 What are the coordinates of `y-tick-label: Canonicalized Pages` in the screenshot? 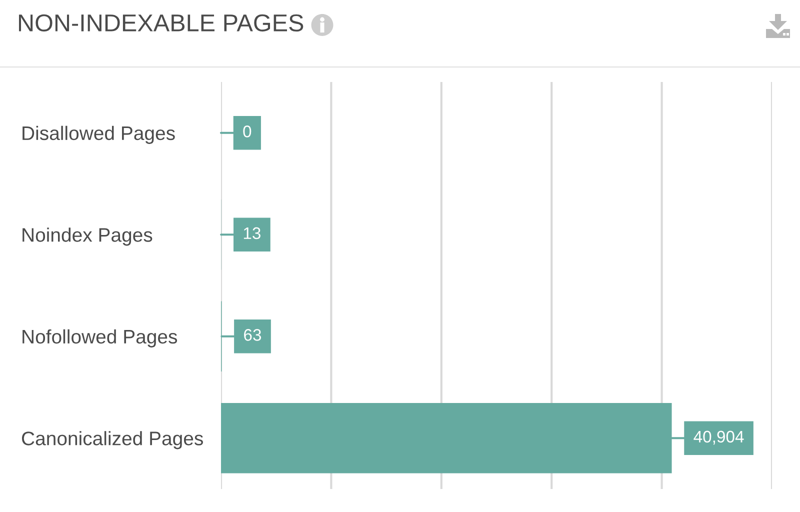 It's located at (112, 440).